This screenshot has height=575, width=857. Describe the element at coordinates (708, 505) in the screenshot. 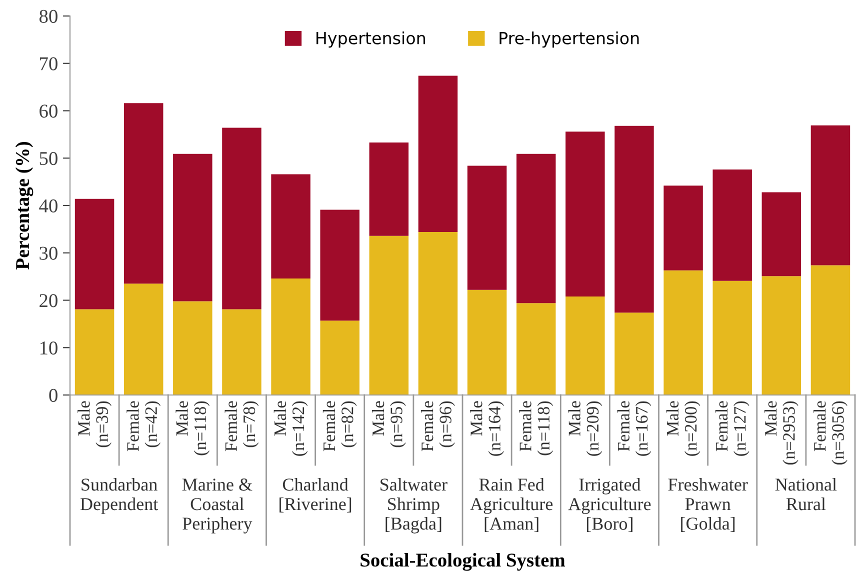

I see `text: Freshwater Prawn [Golda]` at that location.